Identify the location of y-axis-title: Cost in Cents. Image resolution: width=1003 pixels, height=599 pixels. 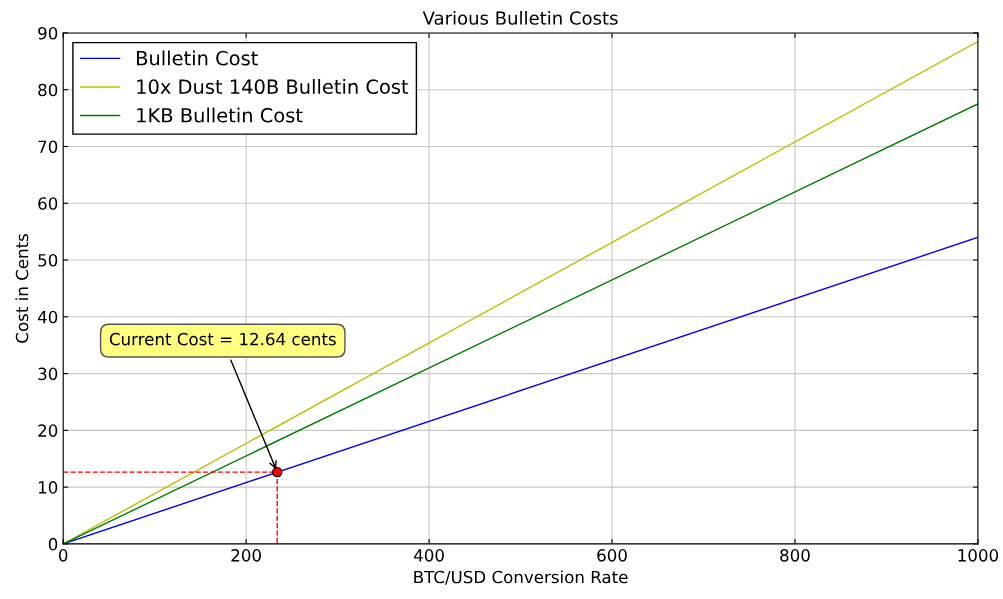
(22, 288).